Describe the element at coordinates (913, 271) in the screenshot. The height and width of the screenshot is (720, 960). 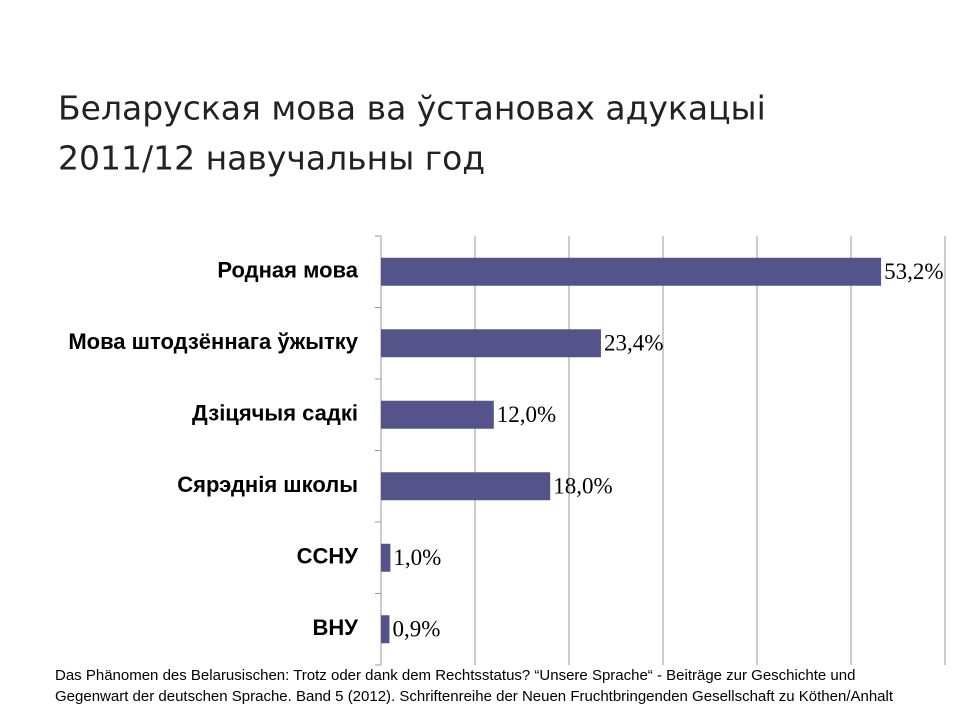
I see `value-label: 53,2%` at that location.